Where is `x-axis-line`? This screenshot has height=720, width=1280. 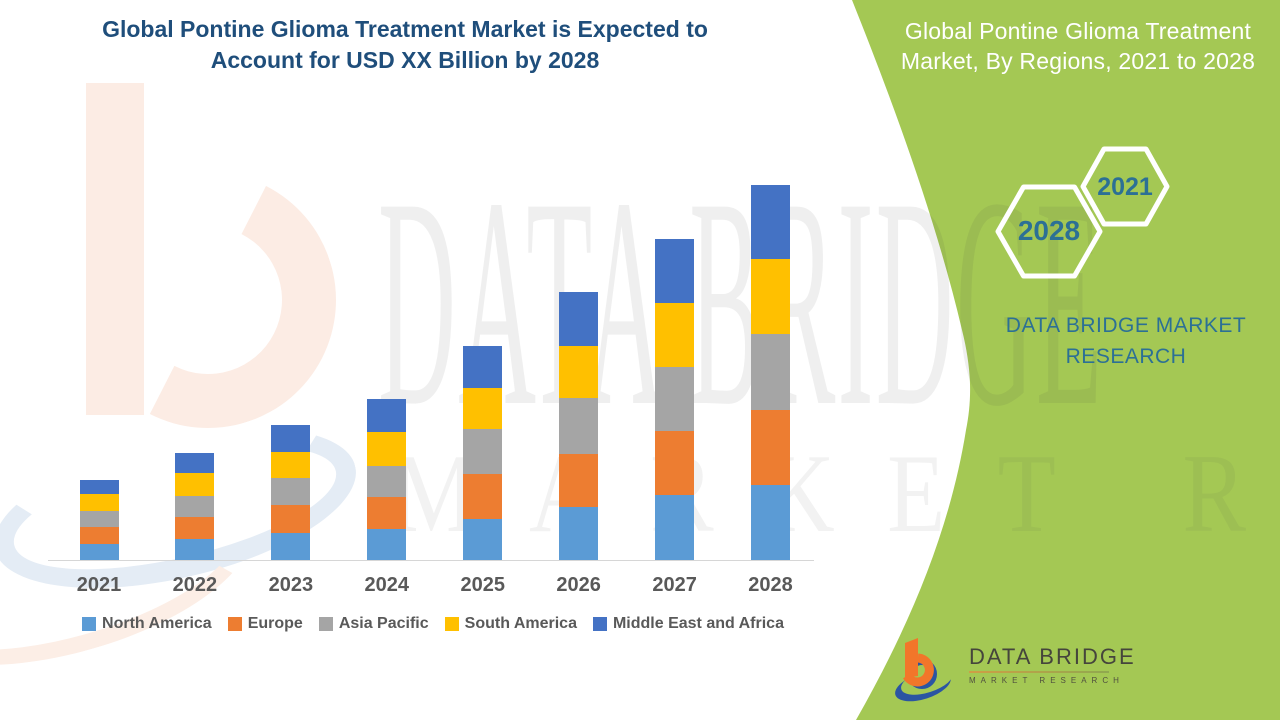
x-axis-line is located at coordinates (431, 560).